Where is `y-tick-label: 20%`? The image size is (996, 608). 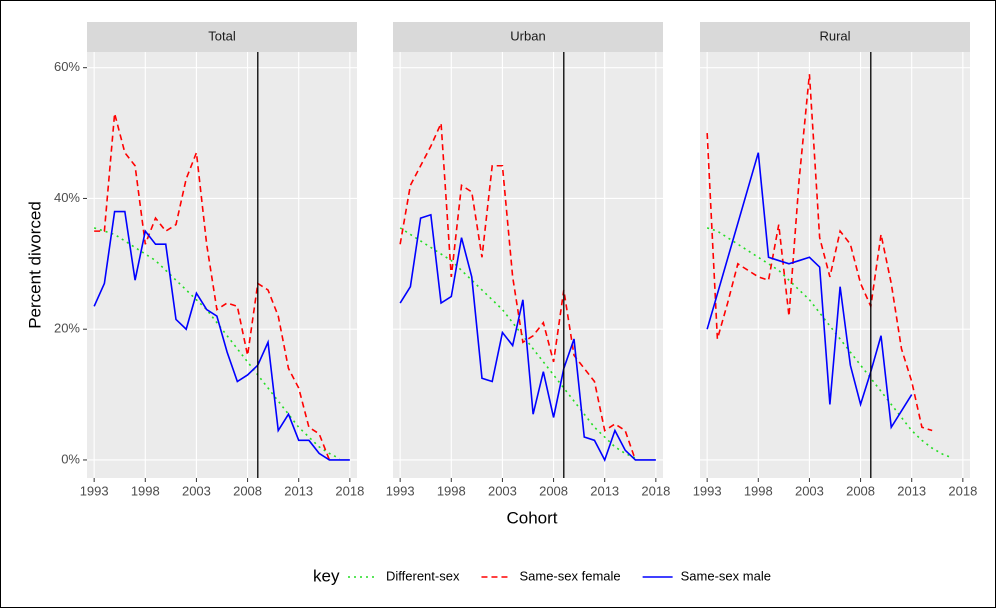
y-tick-label: 20% is located at coordinates (67, 328).